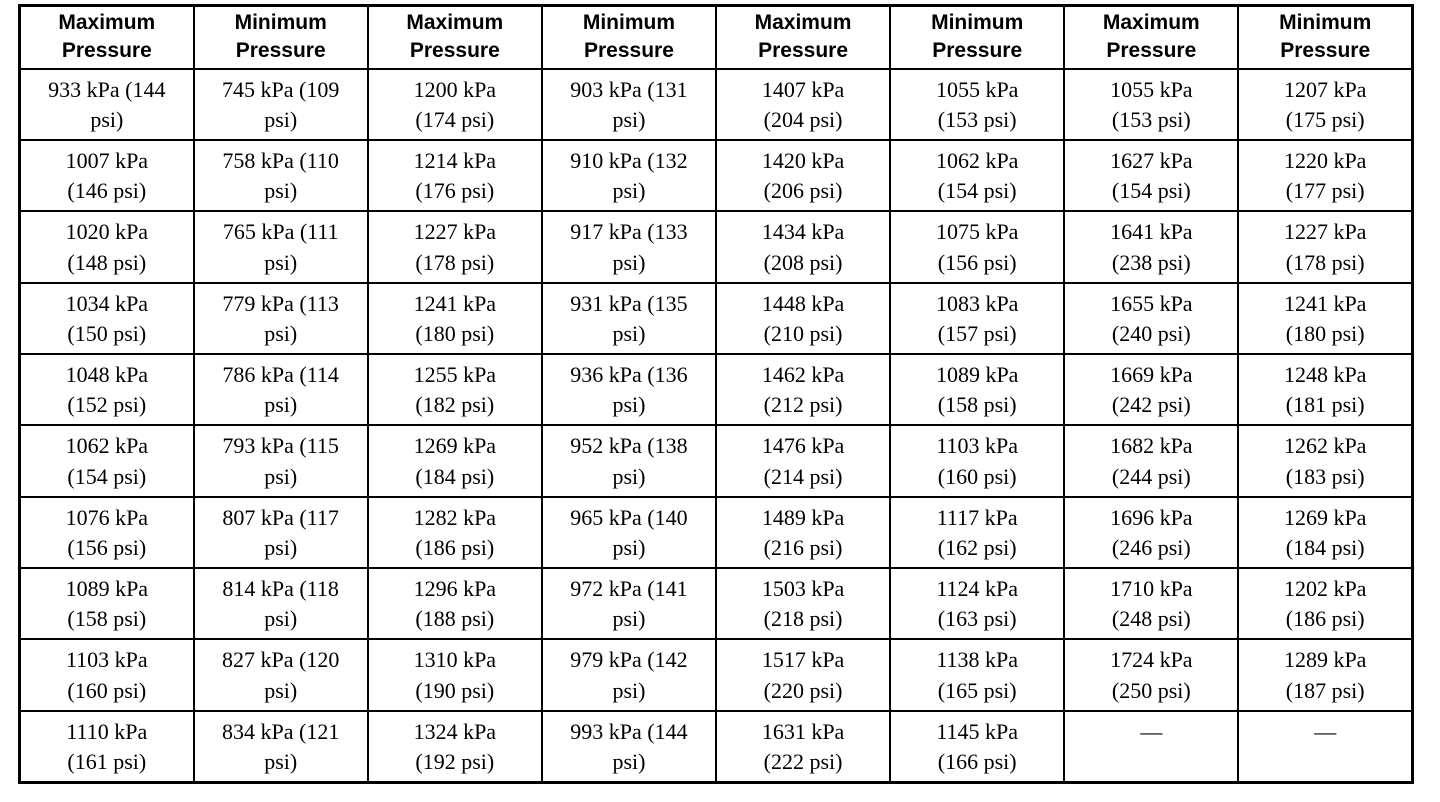 This screenshot has width=1440, height=802. Describe the element at coordinates (803, 746) in the screenshot. I see `pressure-cell: 1631 kPa (222 psi)` at that location.